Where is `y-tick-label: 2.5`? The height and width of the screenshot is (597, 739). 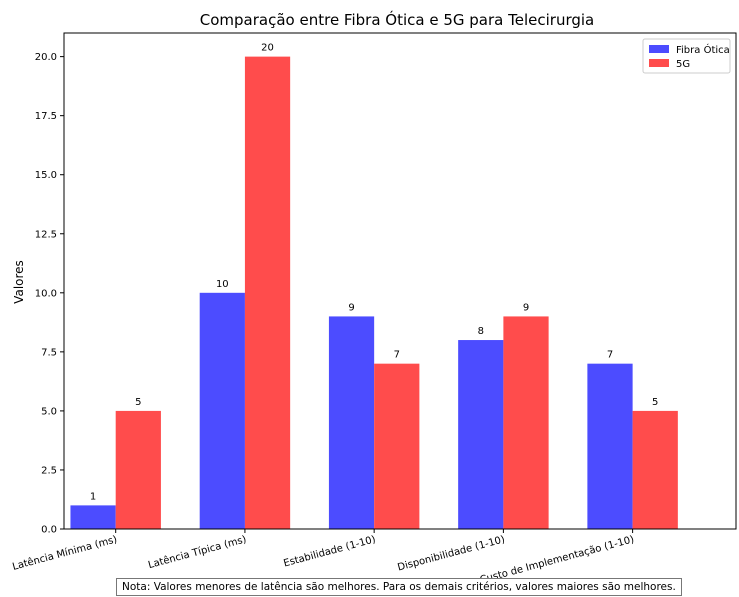
y-tick-label: 2.5 is located at coordinates (49, 470).